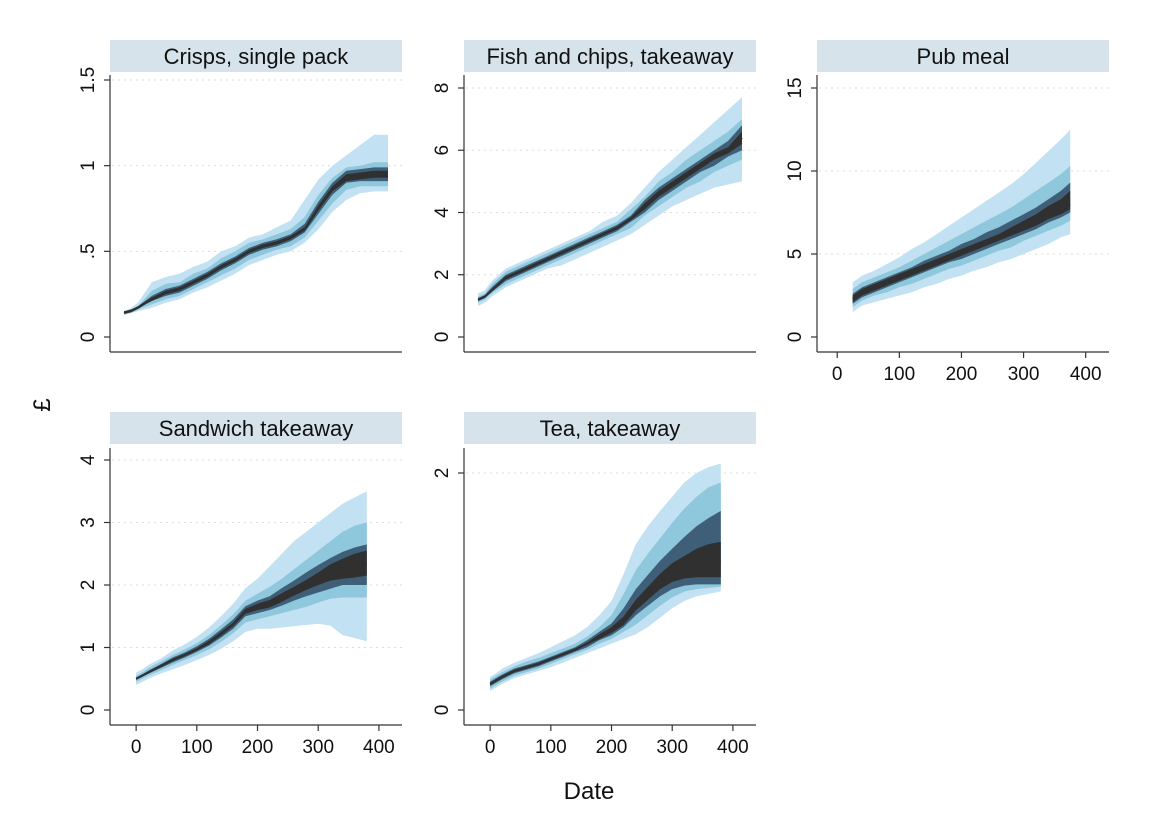 The width and height of the screenshot is (1149, 835). I want to click on panel-title: Pub meal, so click(963, 56).